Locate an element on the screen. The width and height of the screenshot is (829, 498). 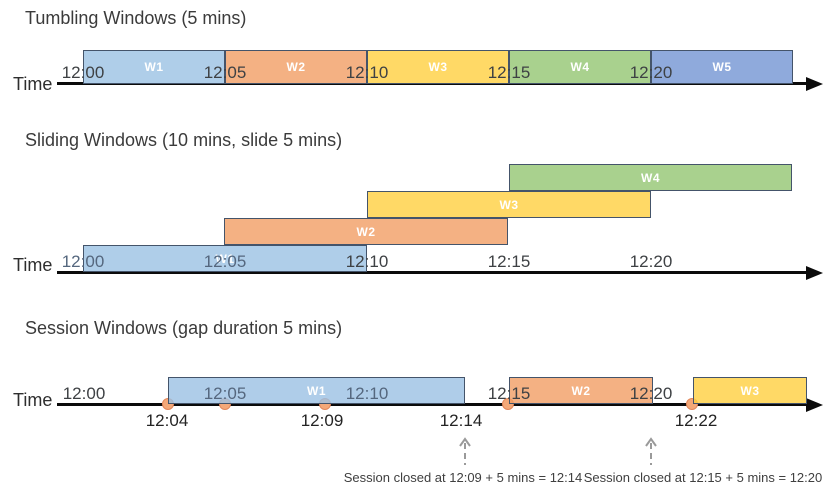
tumbling-window-w4: W4 is located at coordinates (580, 67).